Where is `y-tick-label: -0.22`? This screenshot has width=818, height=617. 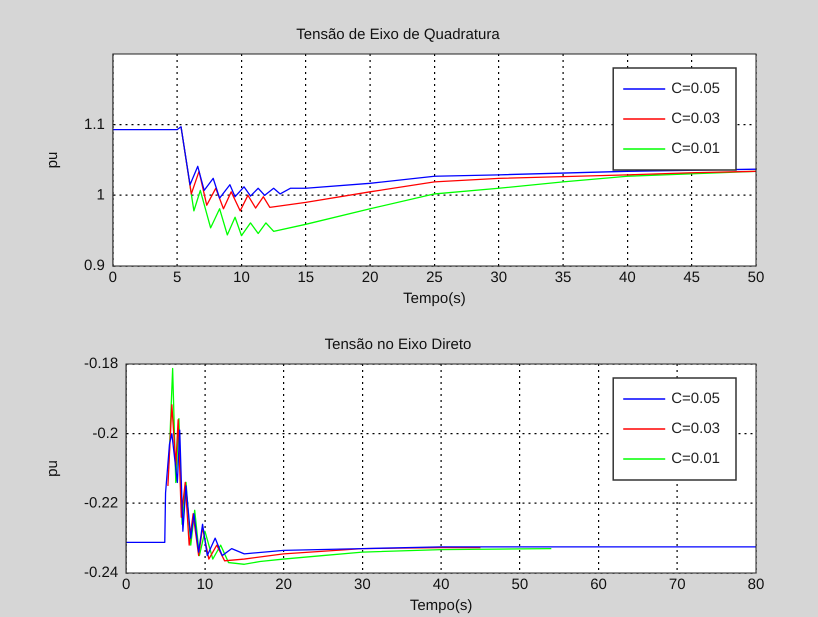 y-tick-label: -0.22 is located at coordinates (101, 503).